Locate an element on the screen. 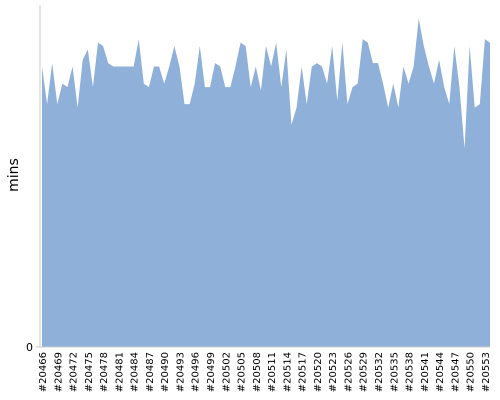 The width and height of the screenshot is (500, 400). x-tick-label: #20529 is located at coordinates (364, 372).